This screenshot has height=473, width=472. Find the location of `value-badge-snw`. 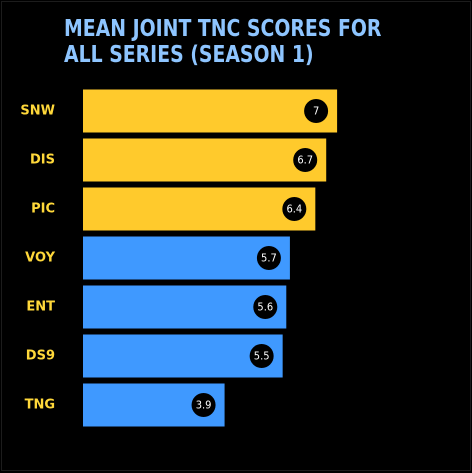

value-badge-snw is located at coordinates (316, 111).